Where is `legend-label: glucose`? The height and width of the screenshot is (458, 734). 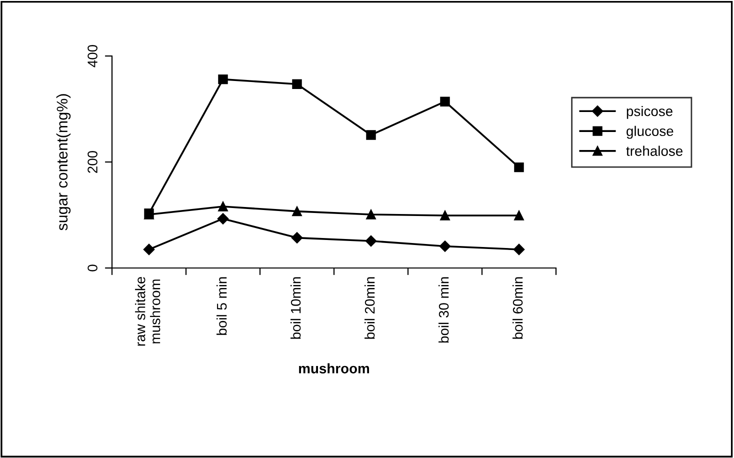 legend-label: glucose is located at coordinates (650, 132).